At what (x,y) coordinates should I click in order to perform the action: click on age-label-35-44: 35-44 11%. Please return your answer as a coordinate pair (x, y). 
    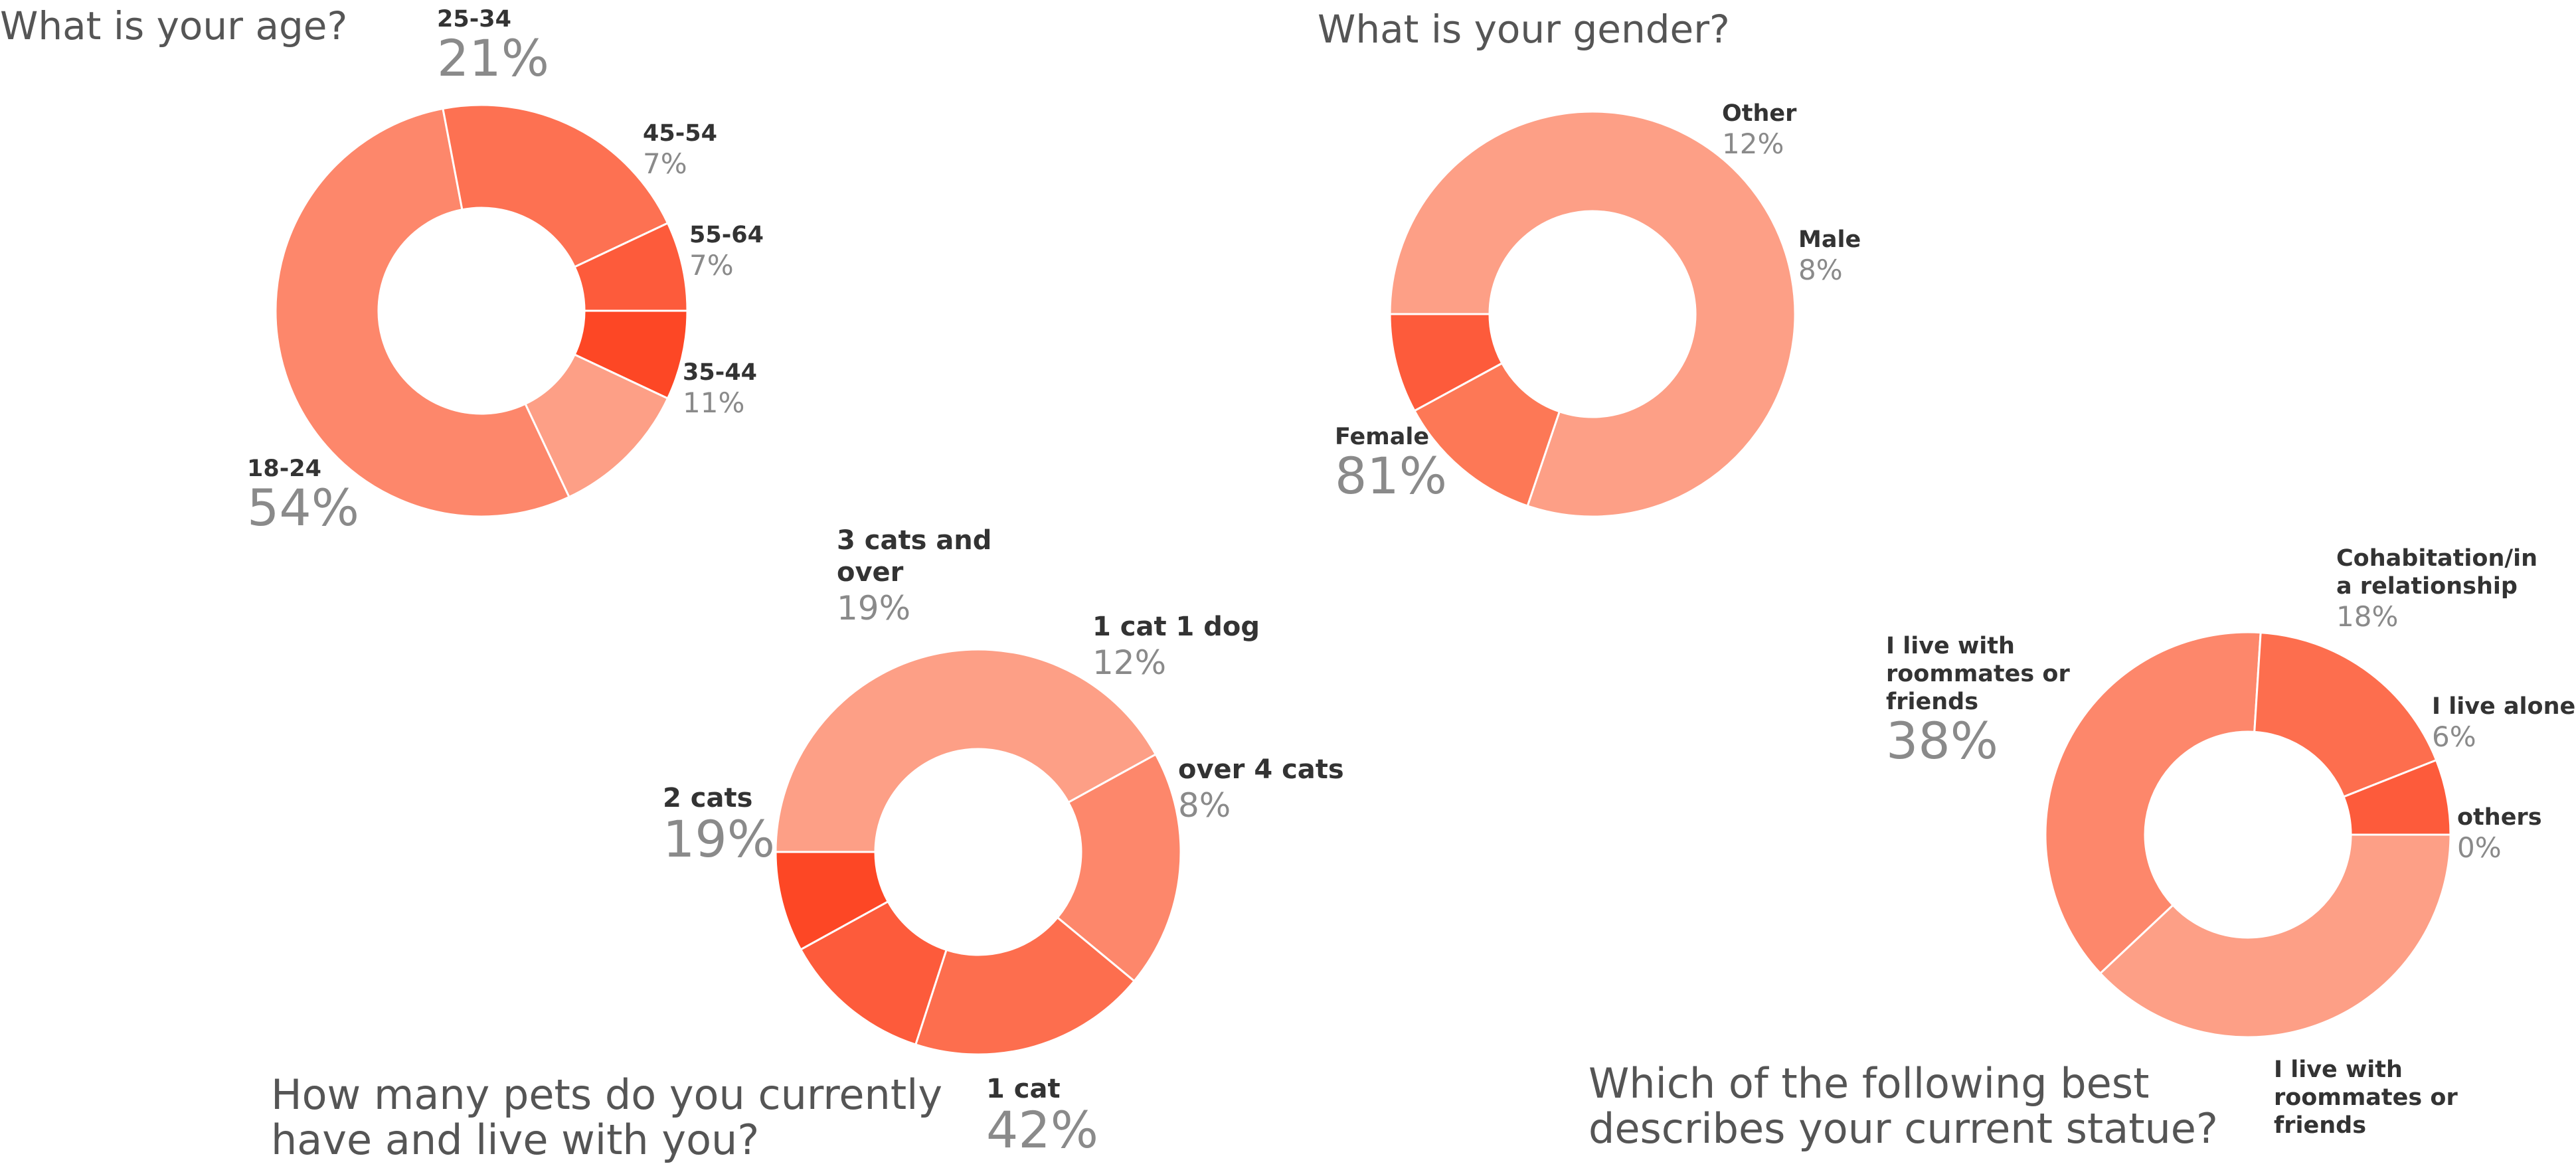
    Looking at the image, I should click on (720, 390).